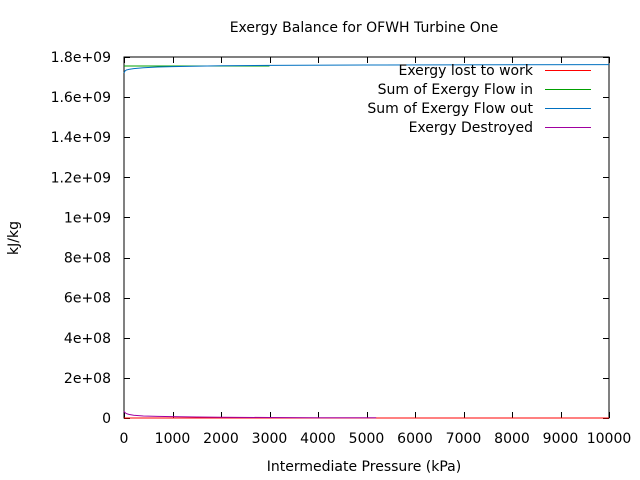 The height and width of the screenshot is (480, 640). I want to click on x-tick-label: 5000, so click(367, 439).